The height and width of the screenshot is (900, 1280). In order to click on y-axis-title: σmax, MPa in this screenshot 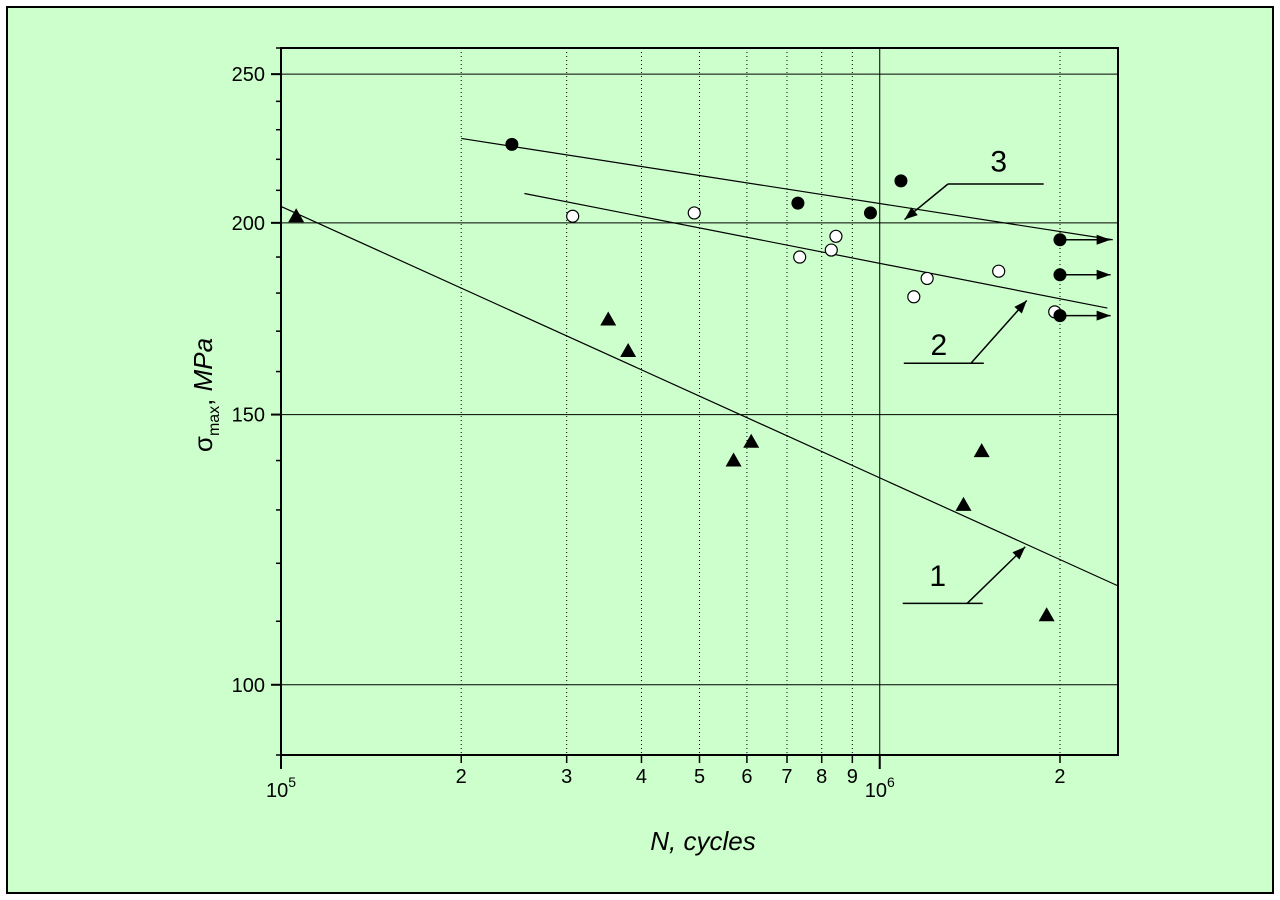, I will do `click(205, 395)`.